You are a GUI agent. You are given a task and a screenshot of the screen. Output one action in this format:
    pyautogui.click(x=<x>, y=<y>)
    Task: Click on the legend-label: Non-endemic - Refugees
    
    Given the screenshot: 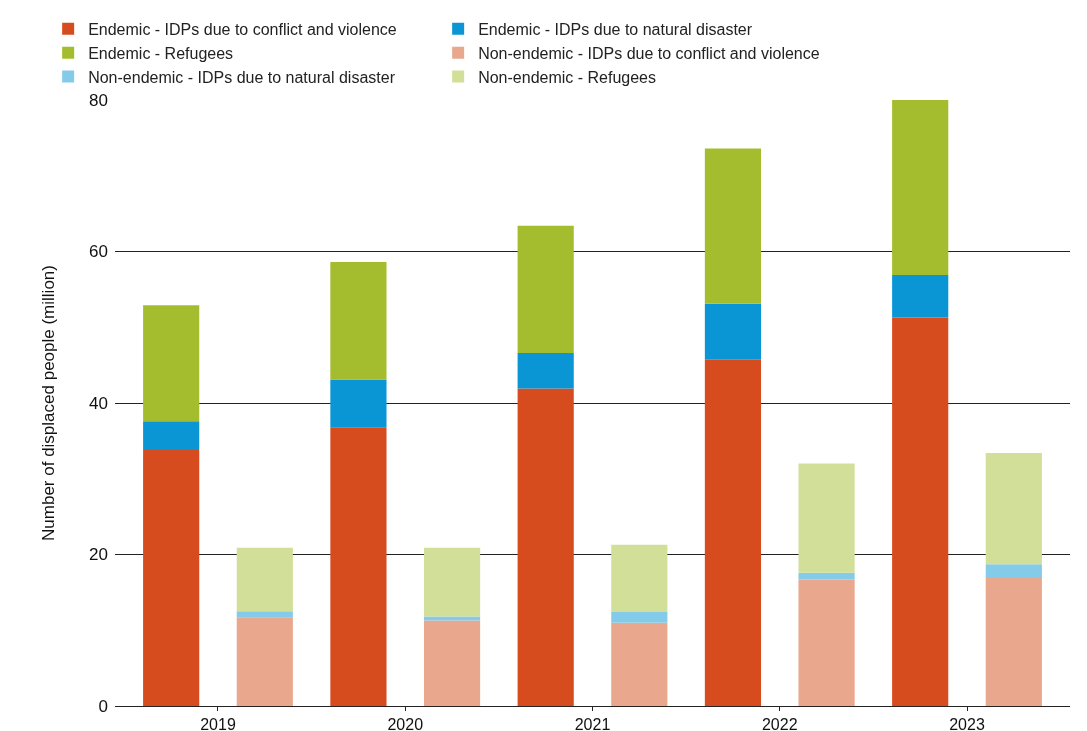 What is the action you would take?
    pyautogui.click(x=567, y=77)
    